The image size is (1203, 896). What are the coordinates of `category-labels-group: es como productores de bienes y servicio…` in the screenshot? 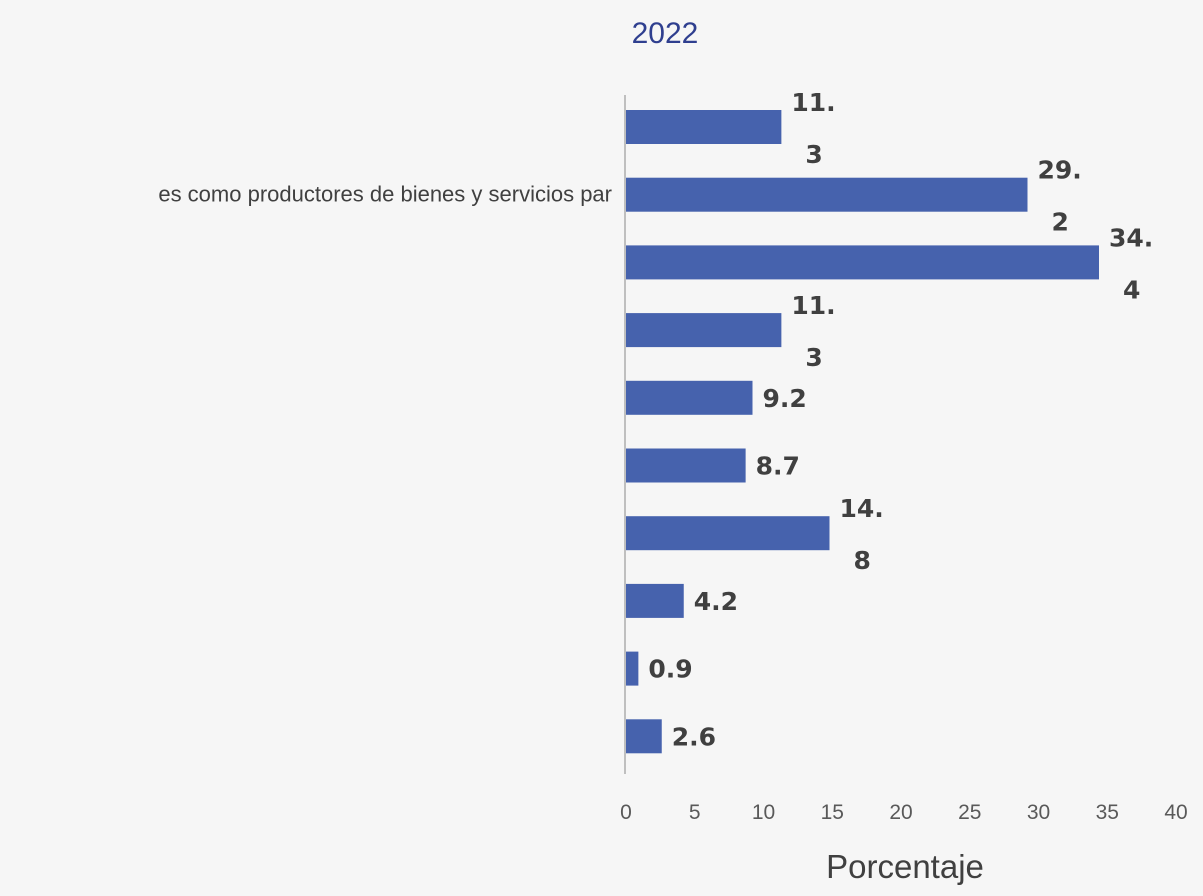 It's located at (385, 194).